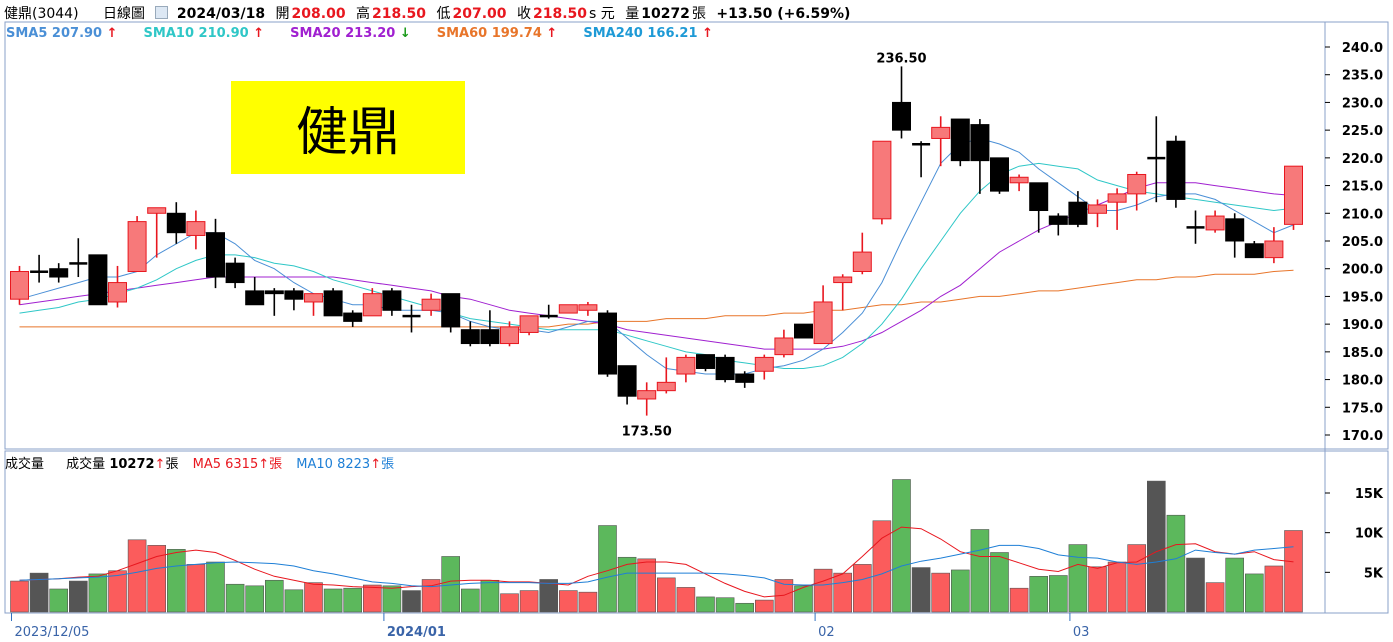  I want to click on x-tick-label: 2023/12/05, so click(52, 632).